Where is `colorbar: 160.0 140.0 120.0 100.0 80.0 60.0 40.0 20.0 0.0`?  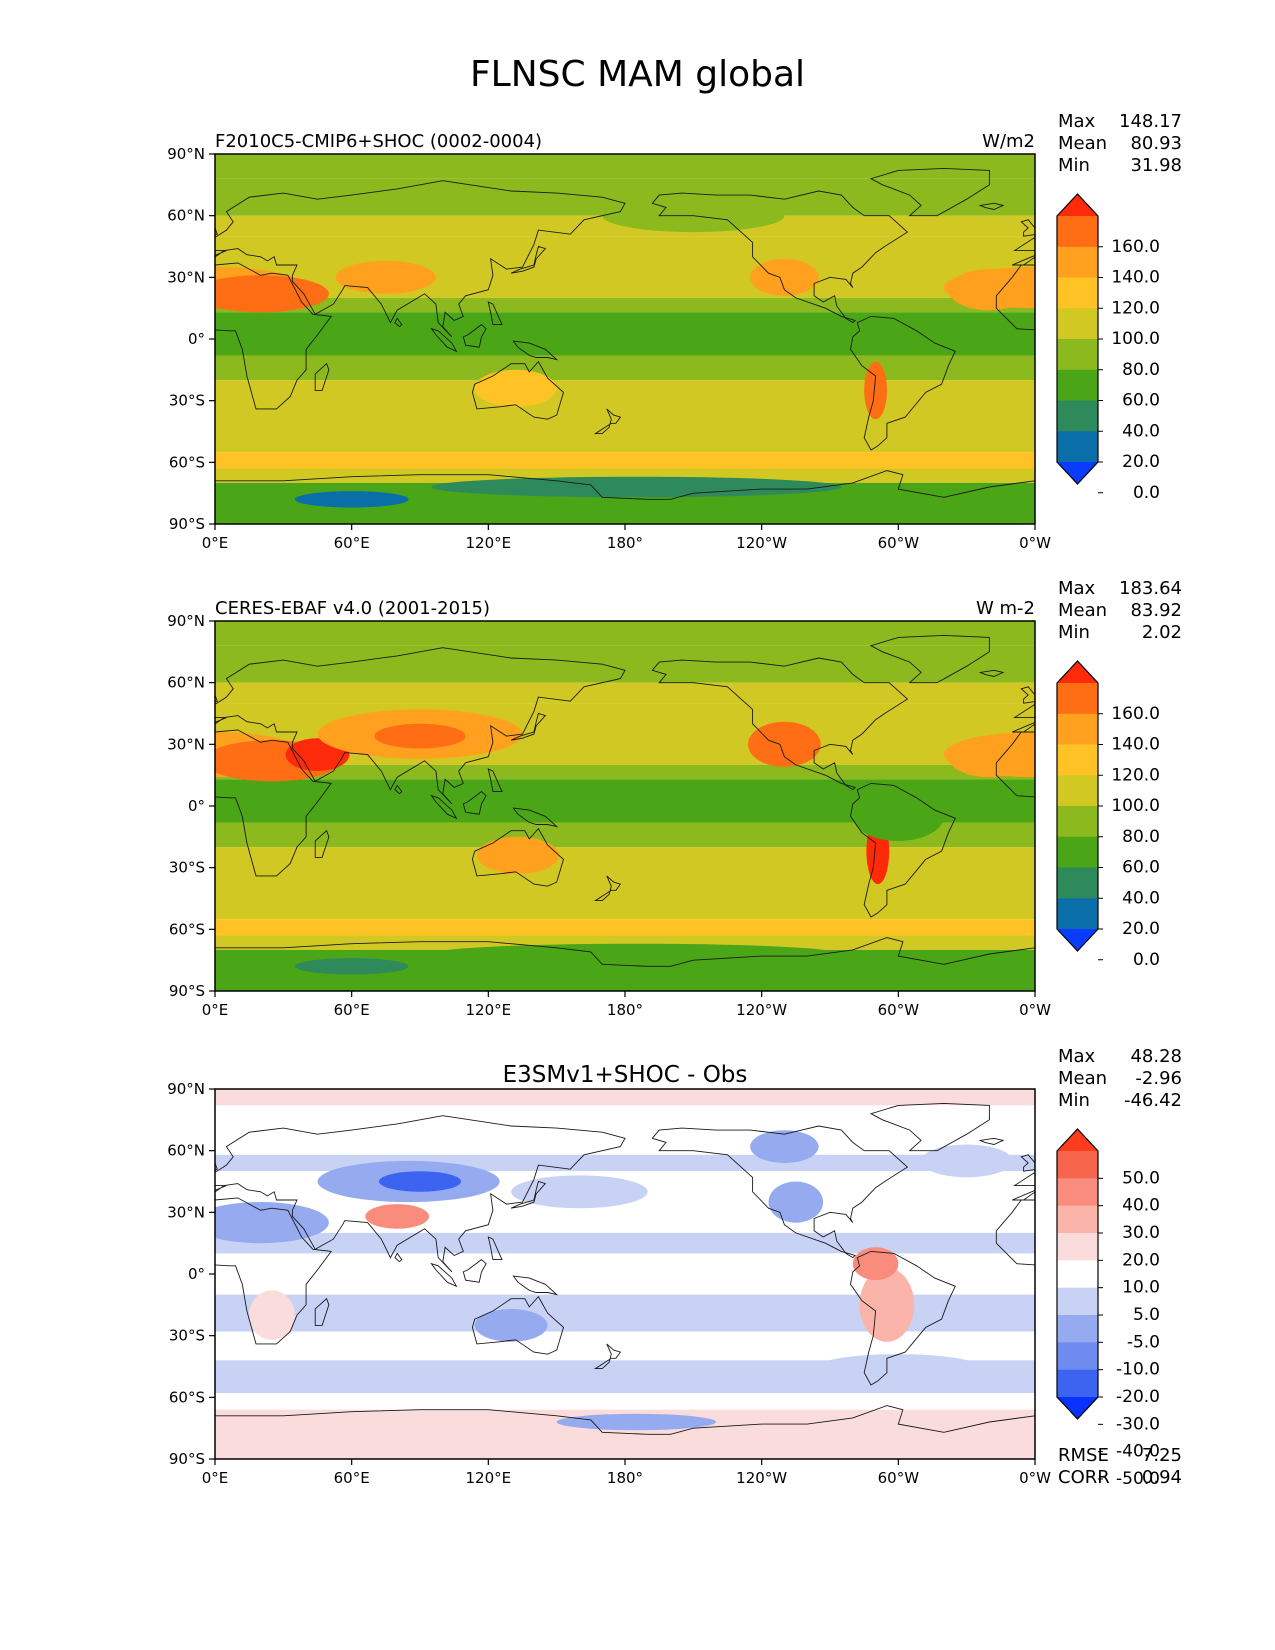 colorbar: 160.0 140.0 120.0 100.0 80.0 60.0 40.0 20.0 0.0 is located at coordinates (1108, 815).